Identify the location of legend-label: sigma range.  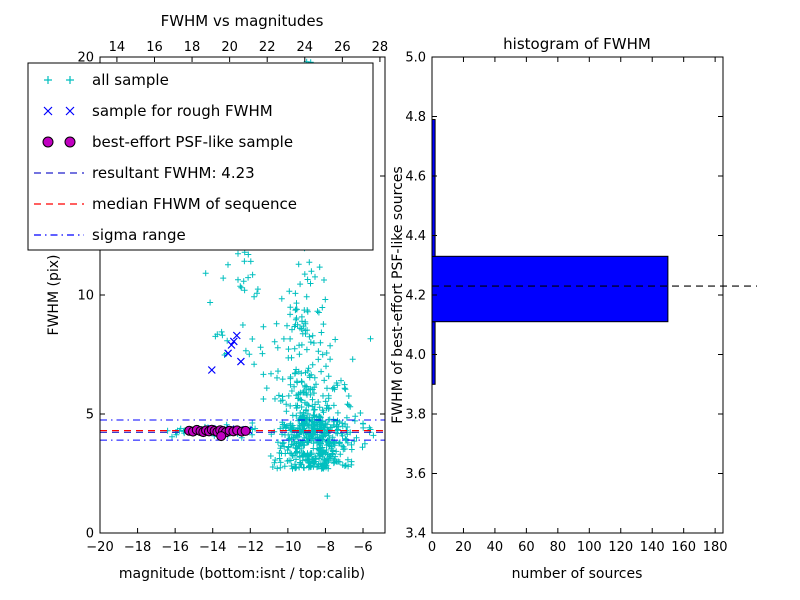
(139, 235).